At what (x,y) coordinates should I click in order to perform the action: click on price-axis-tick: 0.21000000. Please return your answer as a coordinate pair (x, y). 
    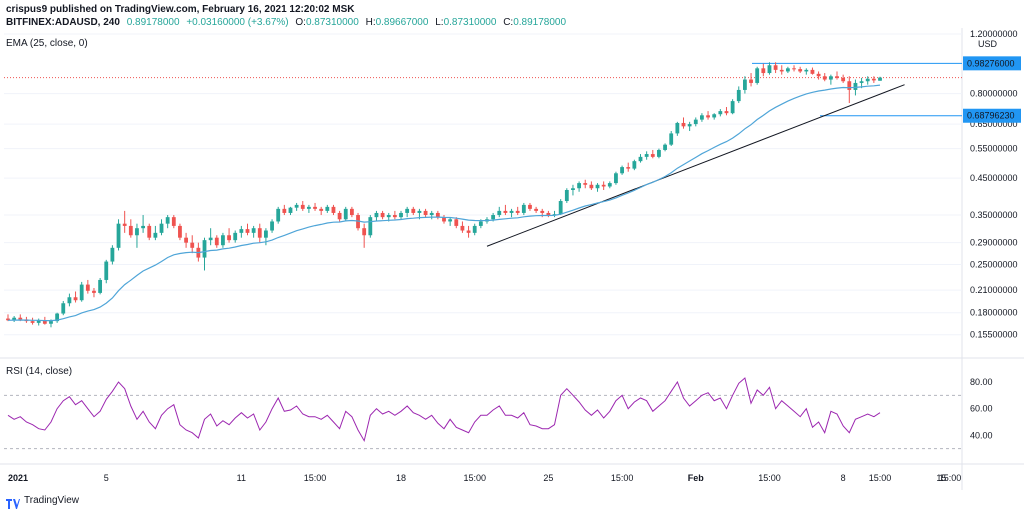
    Looking at the image, I should click on (994, 290).